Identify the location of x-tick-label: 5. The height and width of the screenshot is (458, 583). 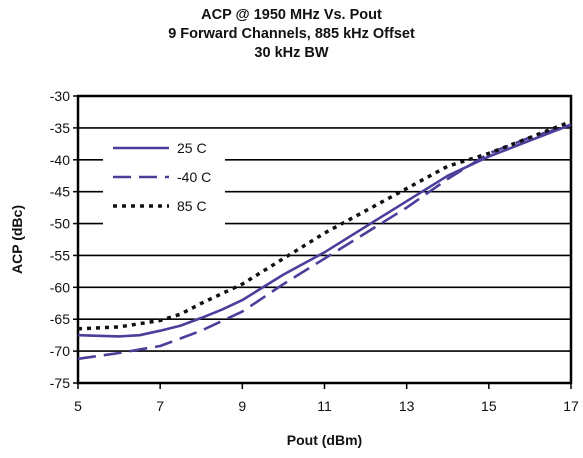
(78, 406).